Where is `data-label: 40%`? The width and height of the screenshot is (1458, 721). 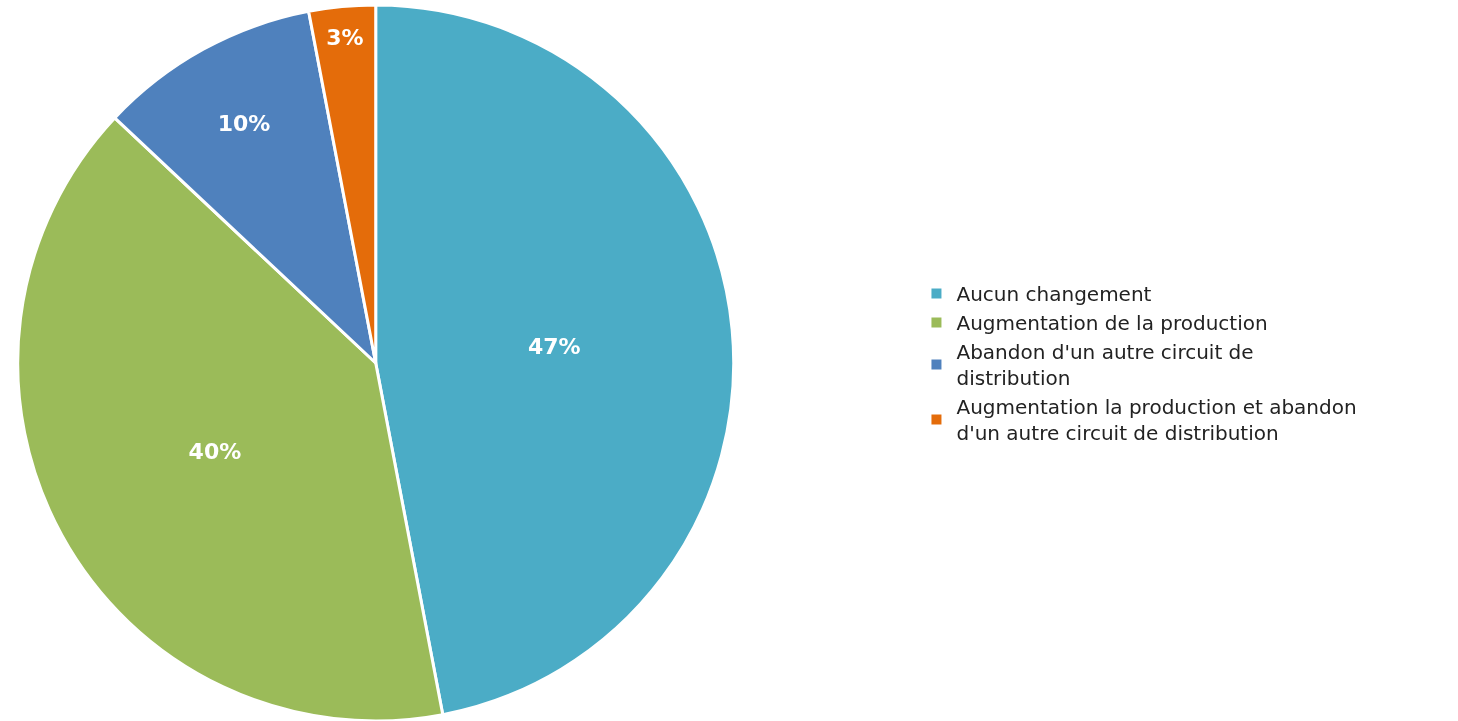
data-label: 40% is located at coordinates (215, 451).